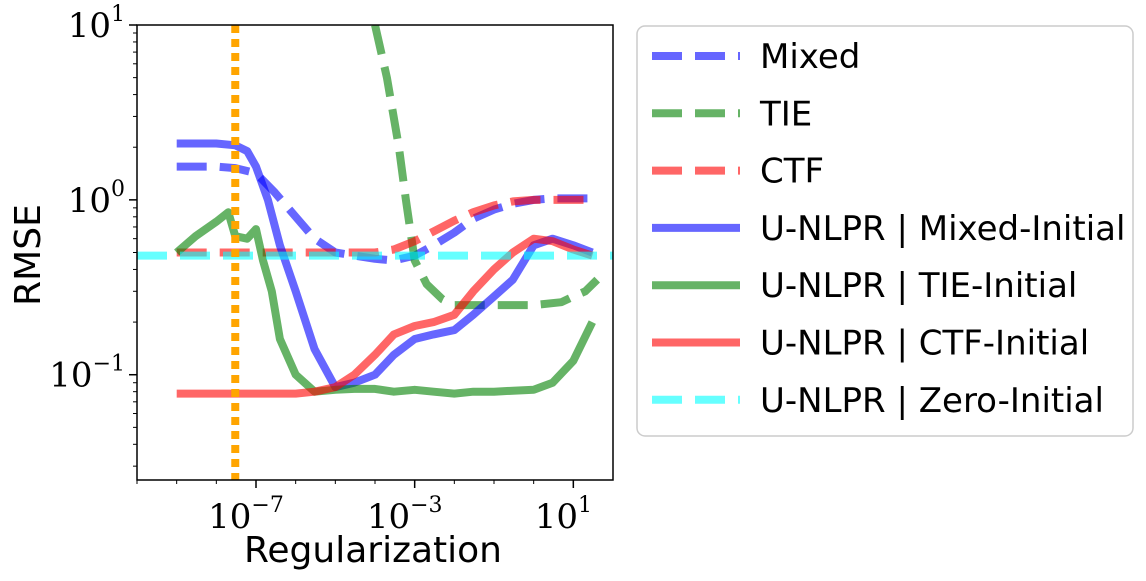  Describe the element at coordinates (405, 515) in the screenshot. I see `x-tick-label: 10⁻³` at that location.